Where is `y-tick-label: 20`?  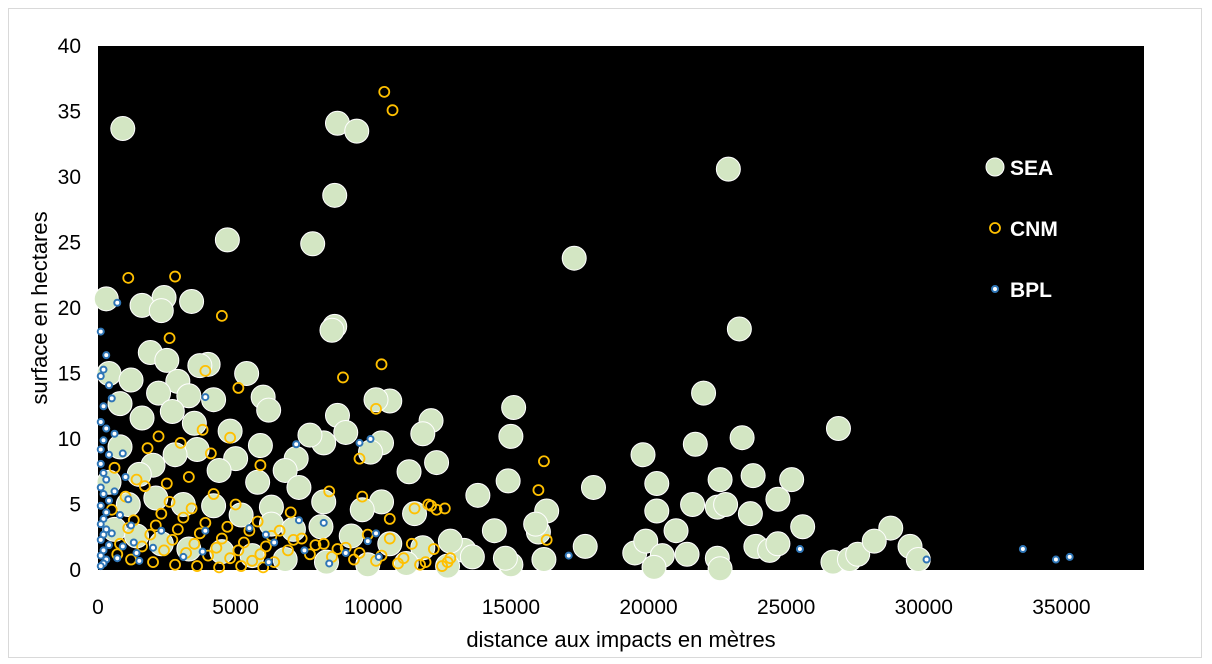 y-tick-label: 20 is located at coordinates (69, 308).